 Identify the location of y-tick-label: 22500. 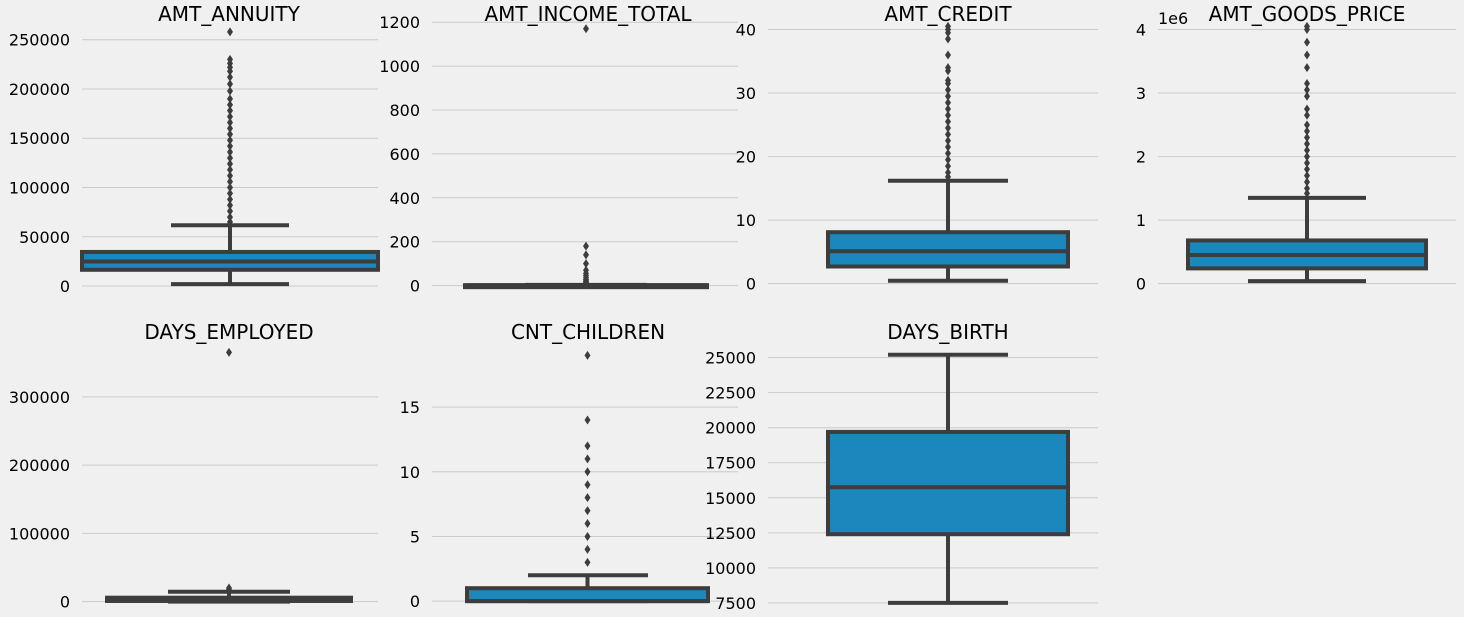
(730, 393).